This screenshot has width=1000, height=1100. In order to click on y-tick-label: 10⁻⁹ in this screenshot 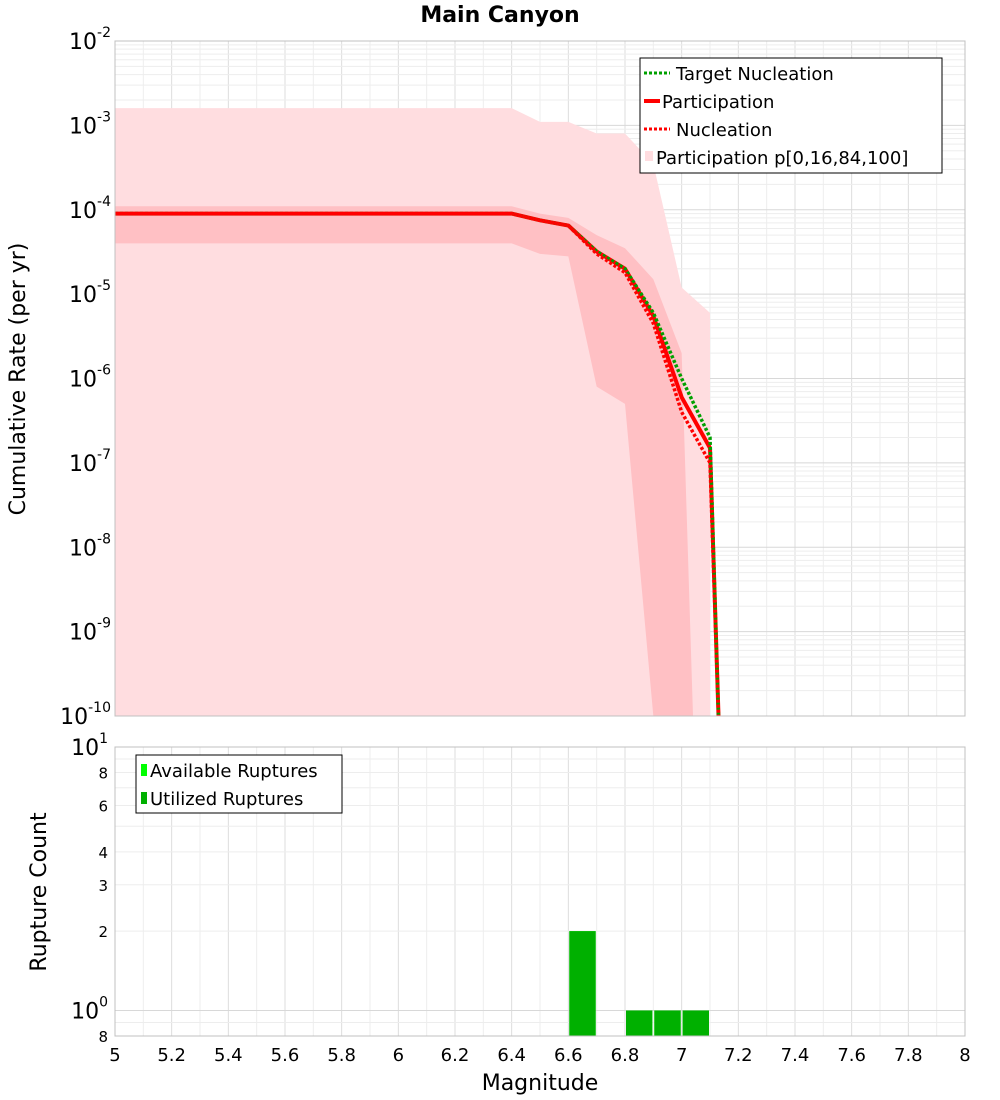, I will do `click(90, 631)`.